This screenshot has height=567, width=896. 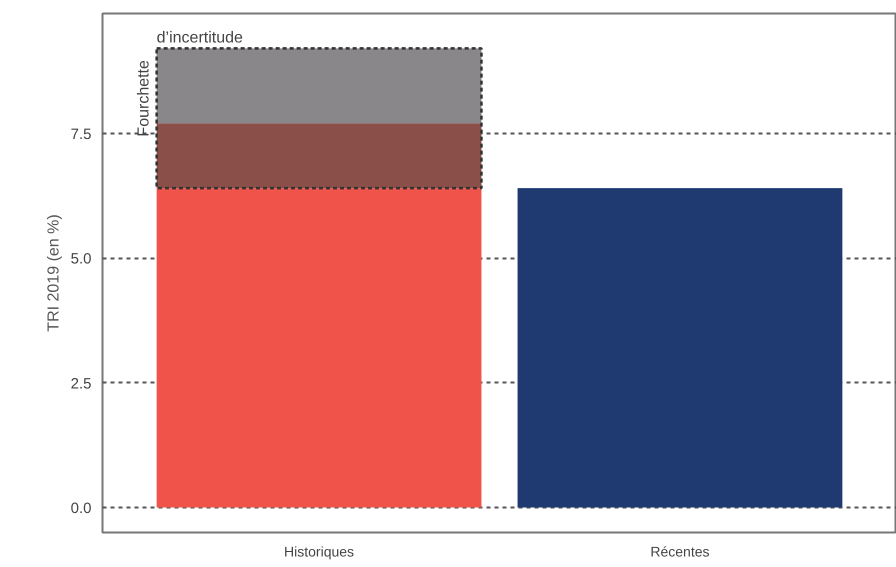 What do you see at coordinates (81, 134) in the screenshot?
I see `y-tick-label: 7.5` at bounding box center [81, 134].